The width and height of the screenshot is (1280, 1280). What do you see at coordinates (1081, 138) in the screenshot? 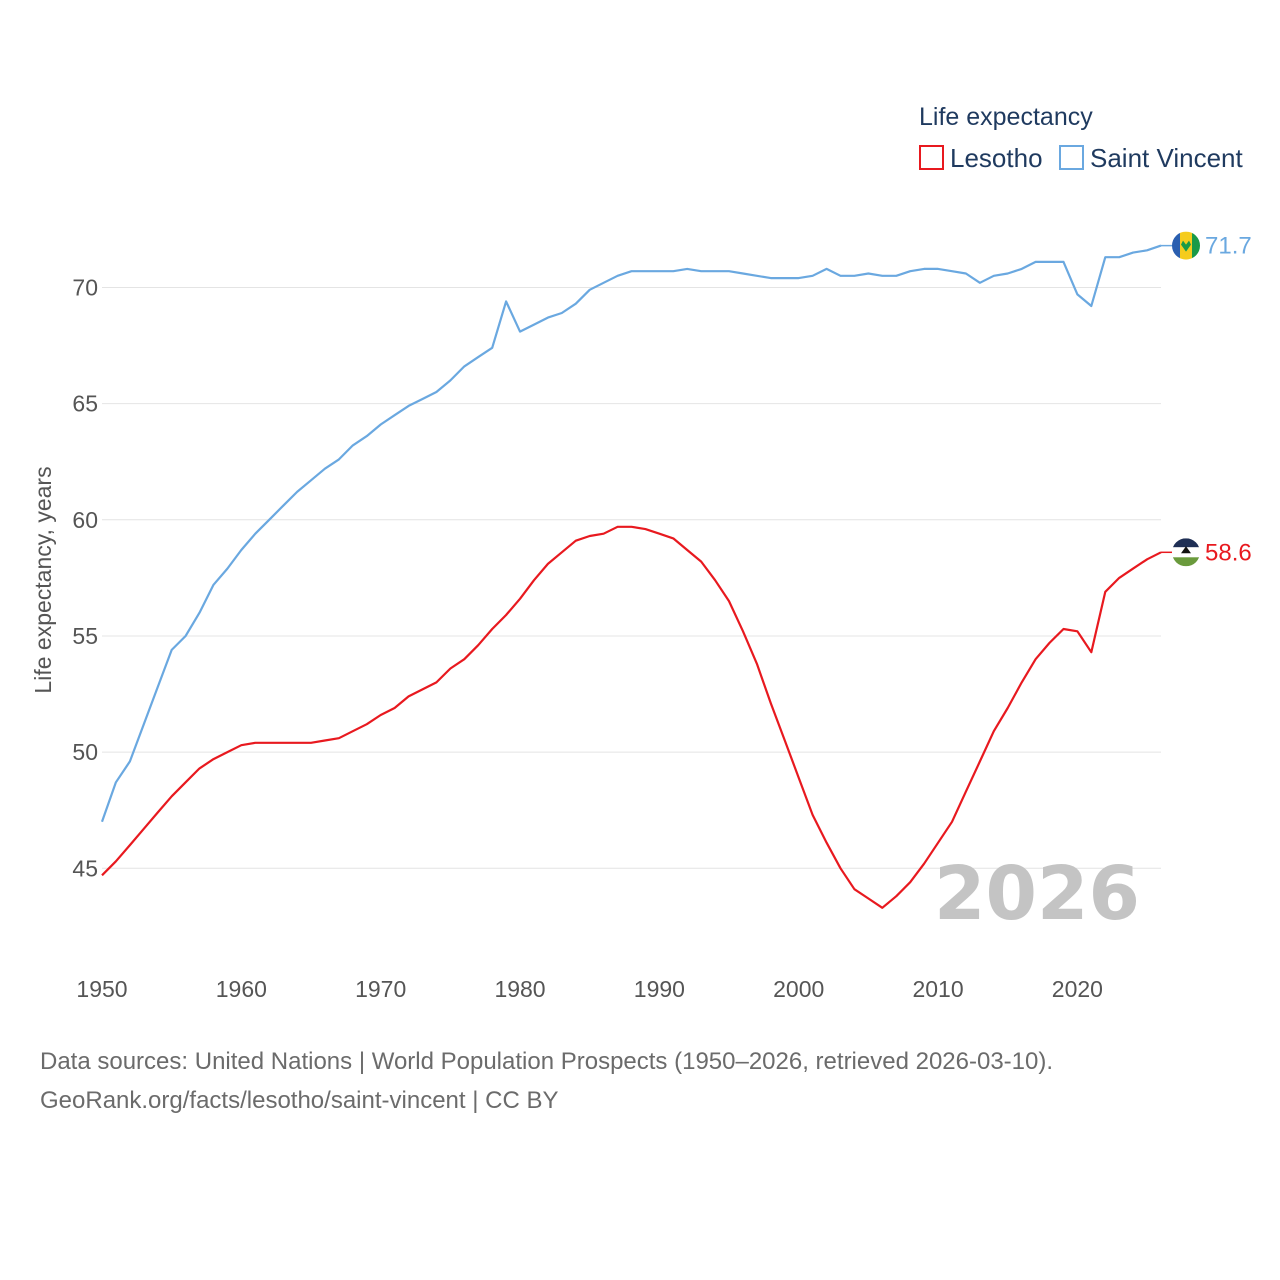
I see `legend: Life expectancy Lesotho Saint Vincent` at bounding box center [1081, 138].